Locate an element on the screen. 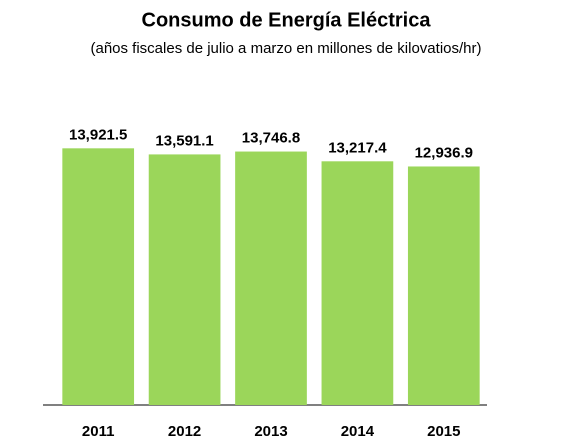 This screenshot has height=443, width=573. x-tick-label: 2013 is located at coordinates (270, 431).